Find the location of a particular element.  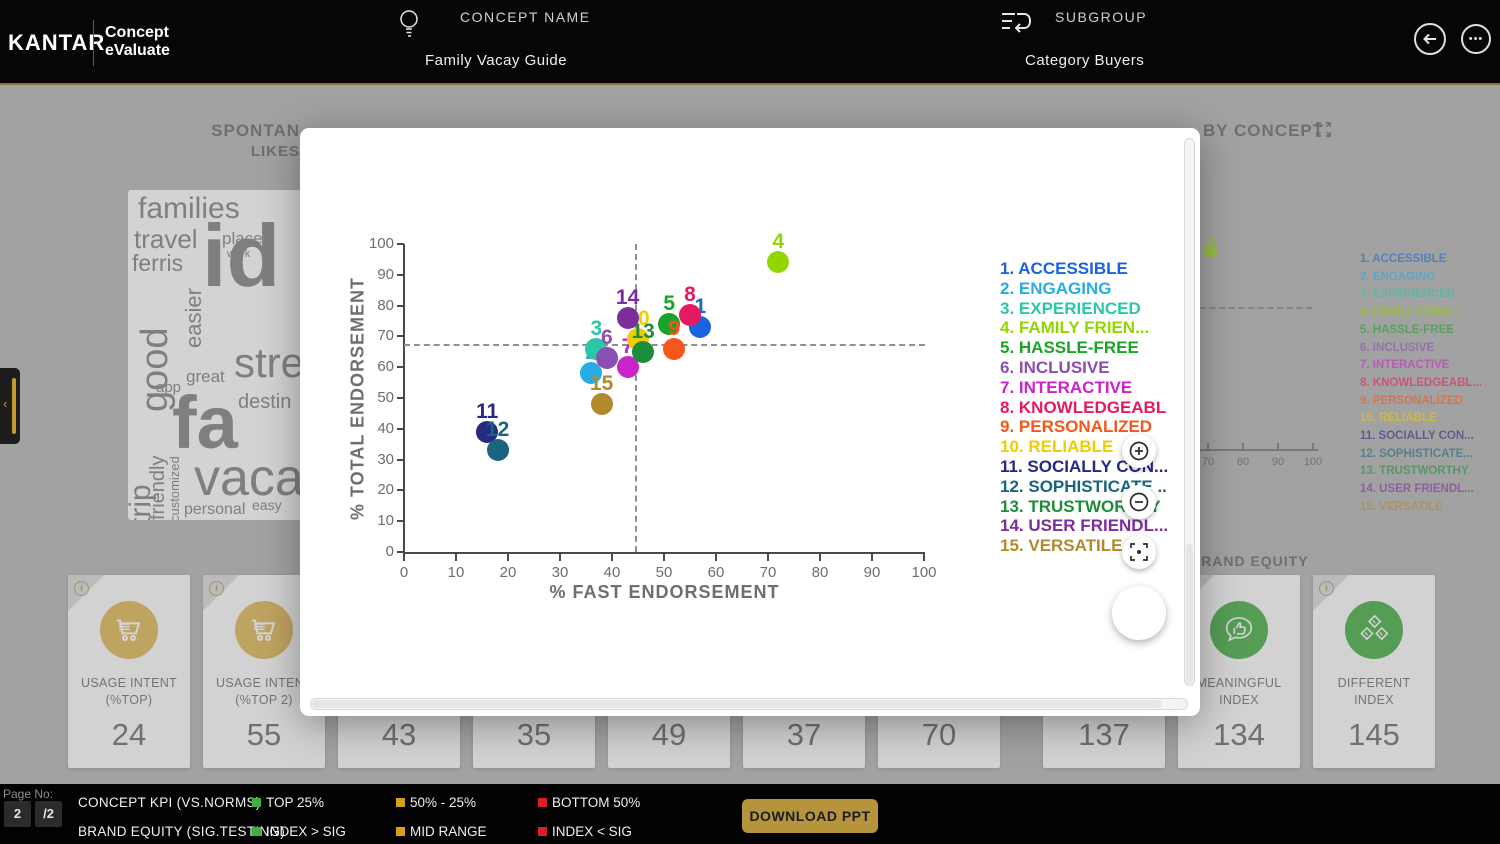

zoom-out-button is located at coordinates (1139, 502).